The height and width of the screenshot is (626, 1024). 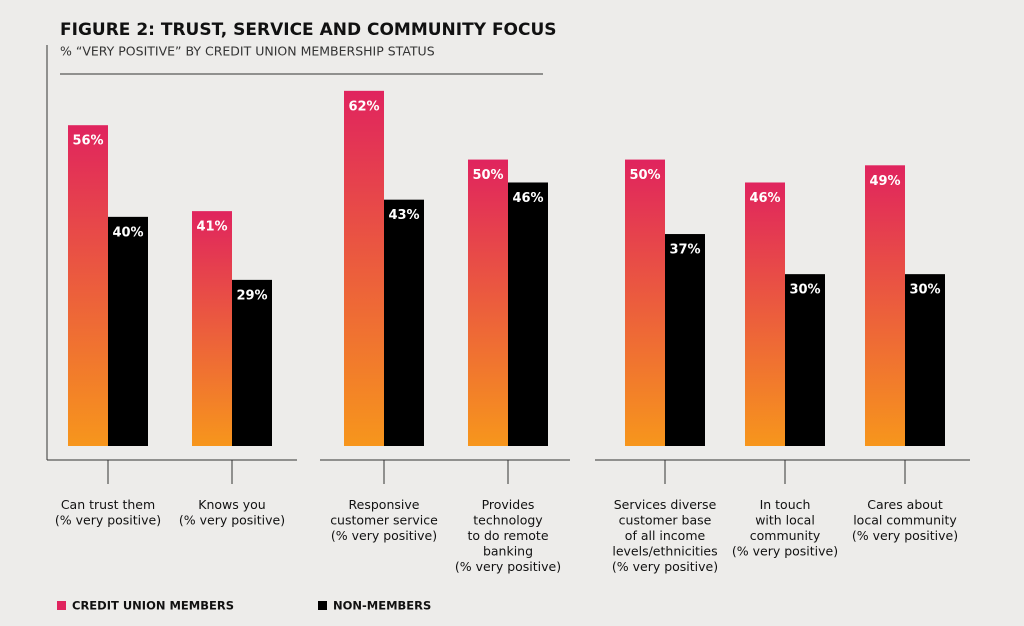 I want to click on legend-label: CREDIT UNION MEMBERS, so click(x=153, y=606).